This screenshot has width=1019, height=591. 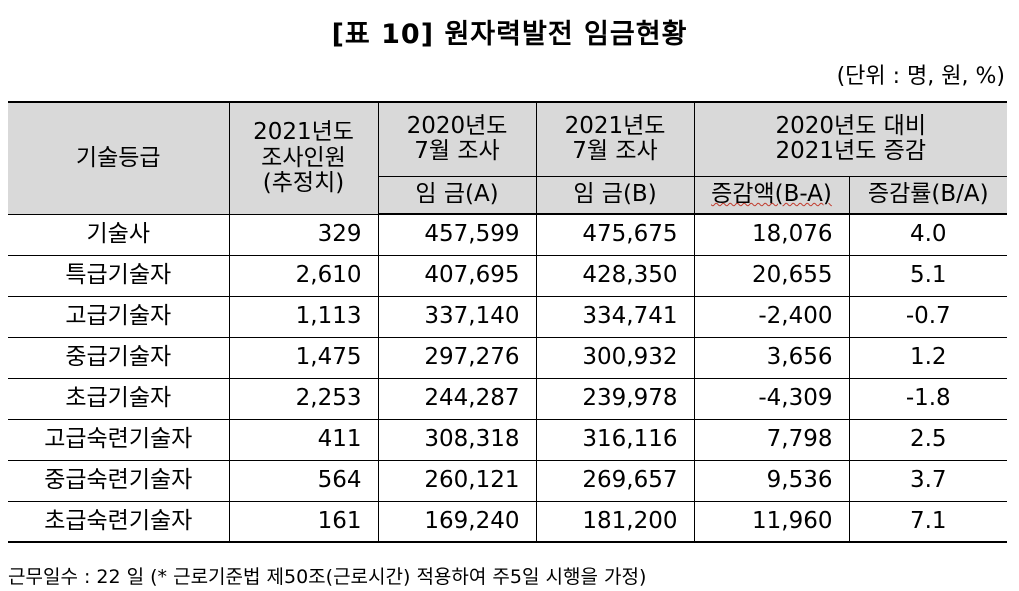 What do you see at coordinates (615, 357) in the screenshot?
I see `cell-wage-b: 300,932` at bounding box center [615, 357].